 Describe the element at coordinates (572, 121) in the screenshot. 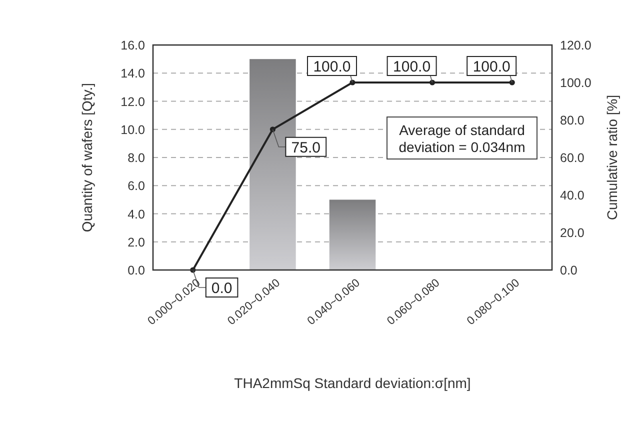

I see `y2-tick-label: 80.0` at that location.